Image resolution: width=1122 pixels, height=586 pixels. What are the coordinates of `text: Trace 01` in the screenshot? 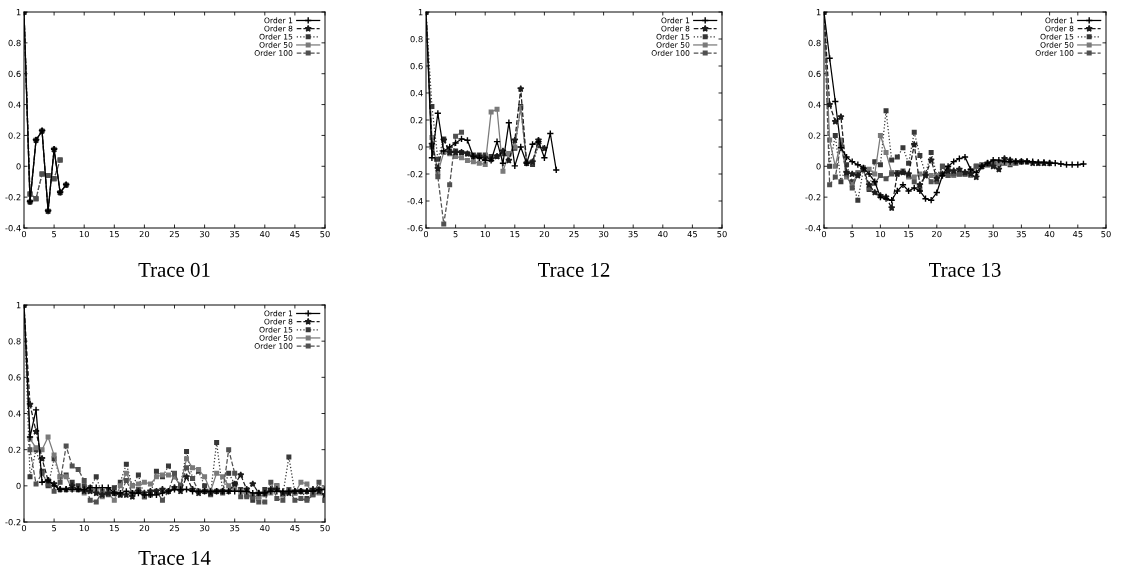 It's located at (174, 269).